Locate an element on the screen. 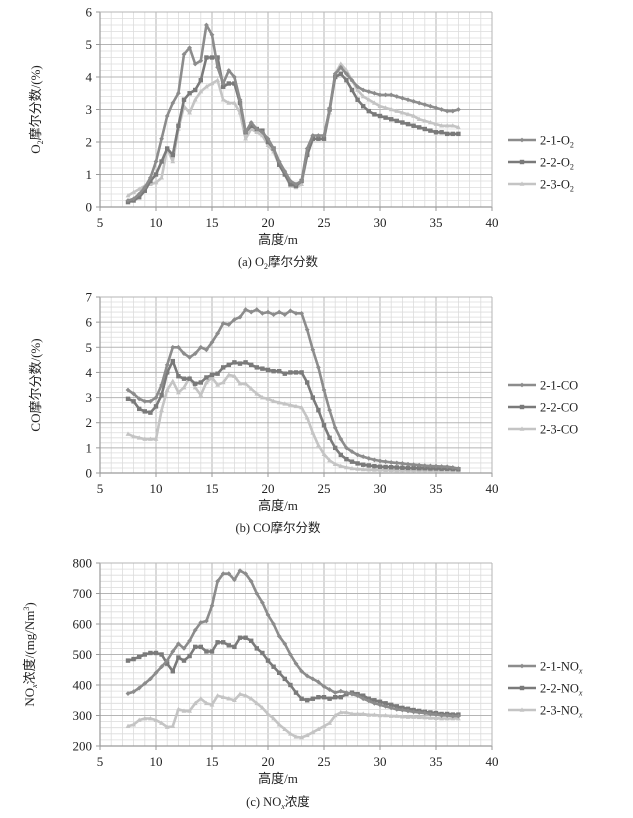  legend-item: 2-3-NOx is located at coordinates (545, 712).